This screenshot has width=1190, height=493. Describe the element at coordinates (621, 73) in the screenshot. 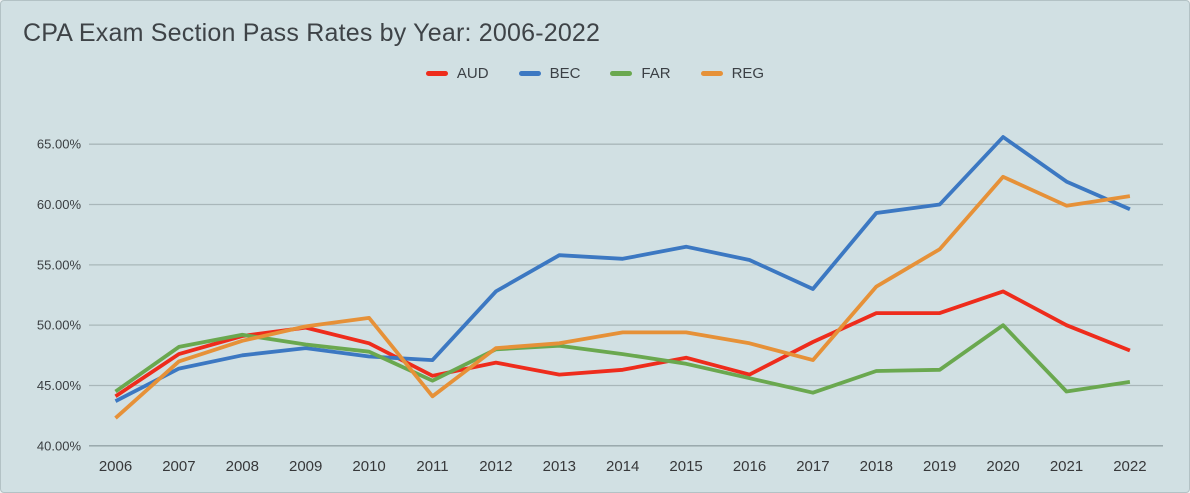

I see `far-series-swatch-icon` at that location.